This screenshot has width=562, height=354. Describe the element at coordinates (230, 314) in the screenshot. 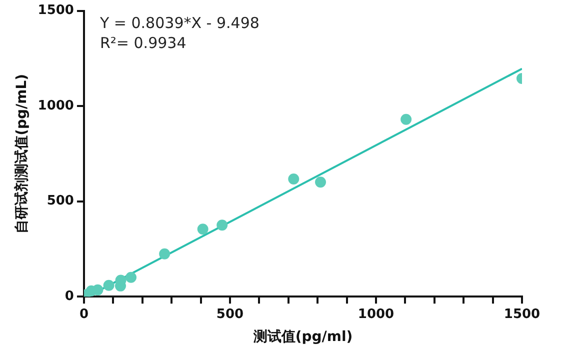

I see `x-tick-label: 500` at that location.